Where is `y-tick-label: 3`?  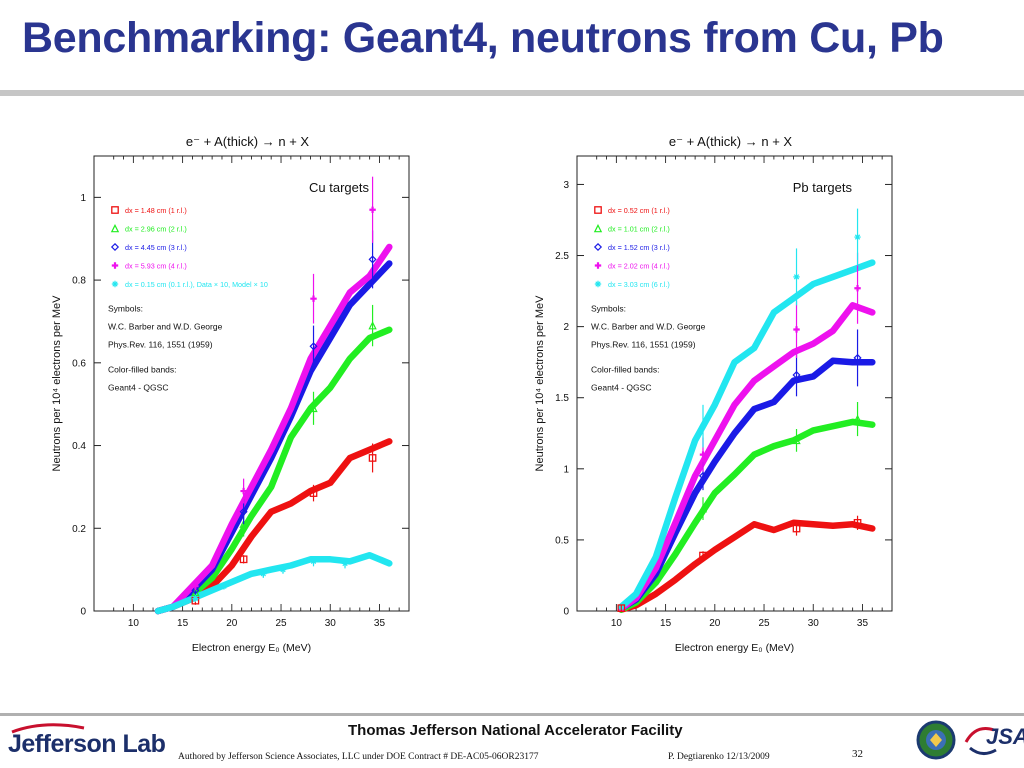 y-tick-label: 3 is located at coordinates (566, 185).